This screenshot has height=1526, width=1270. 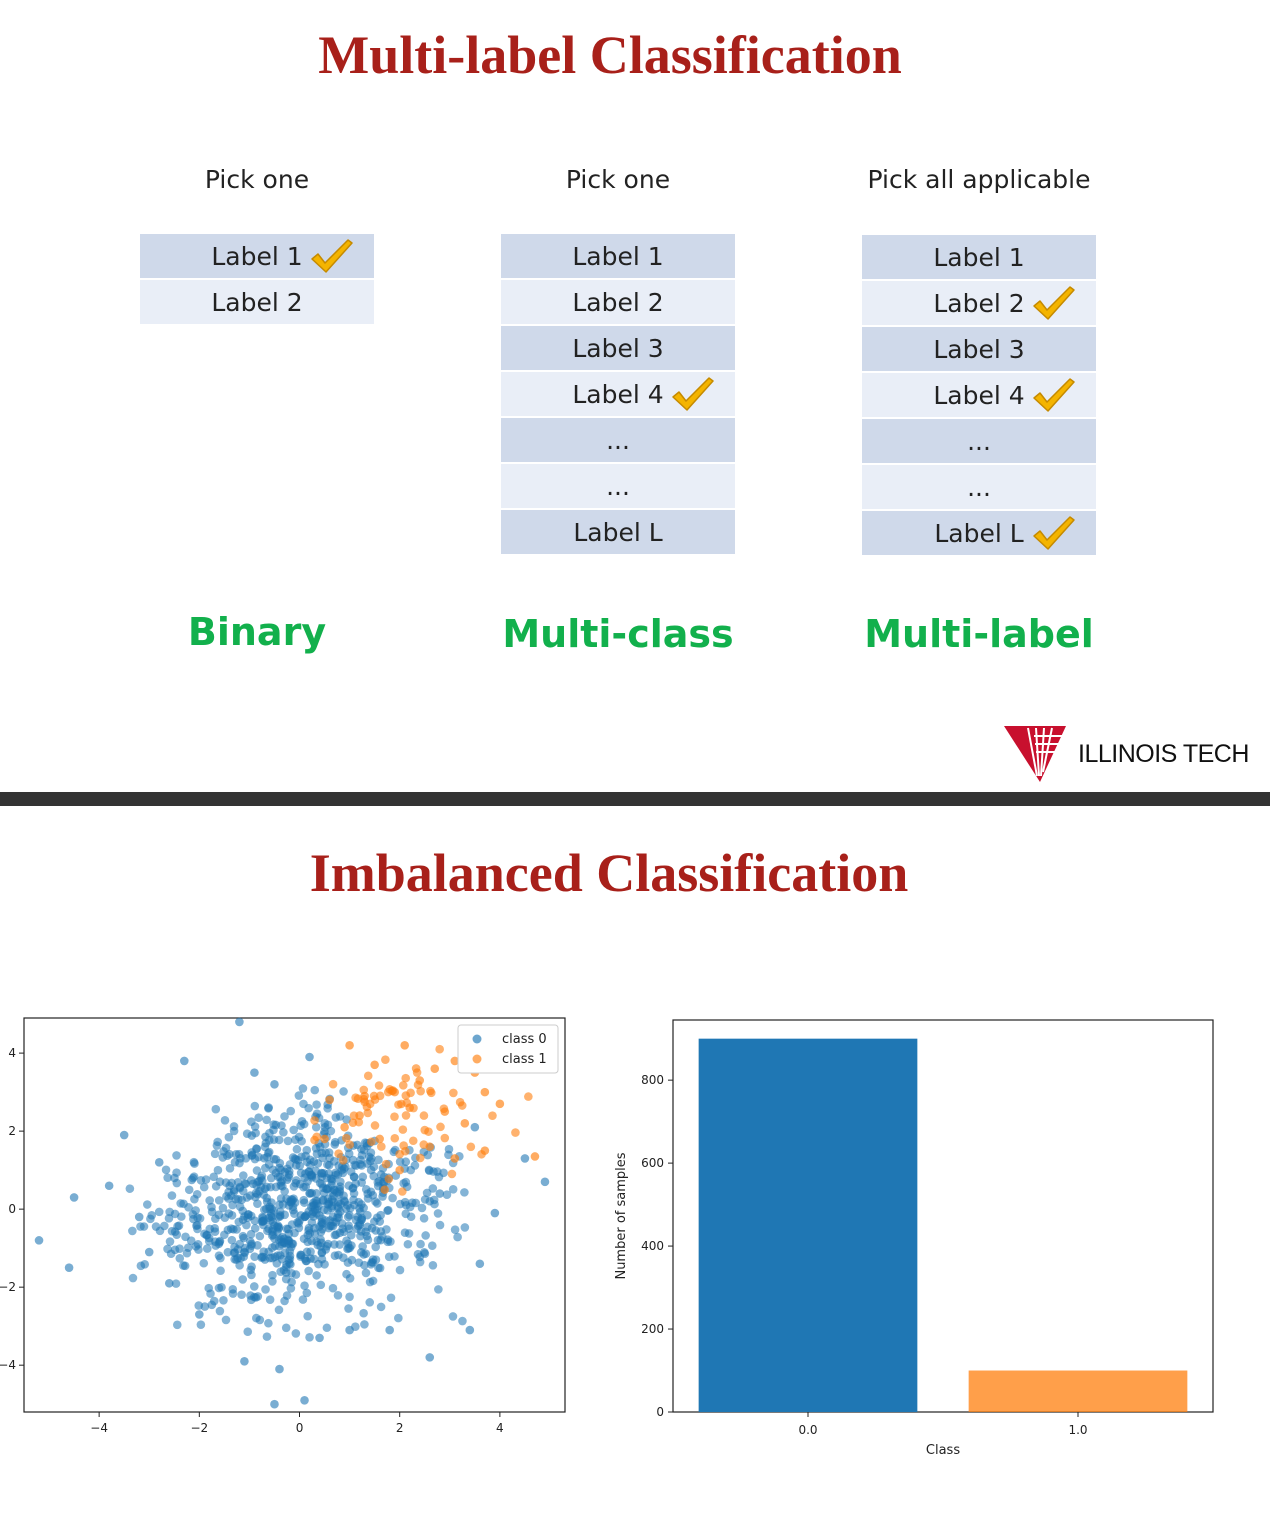 I want to click on bar, so click(x=808, y=1225).